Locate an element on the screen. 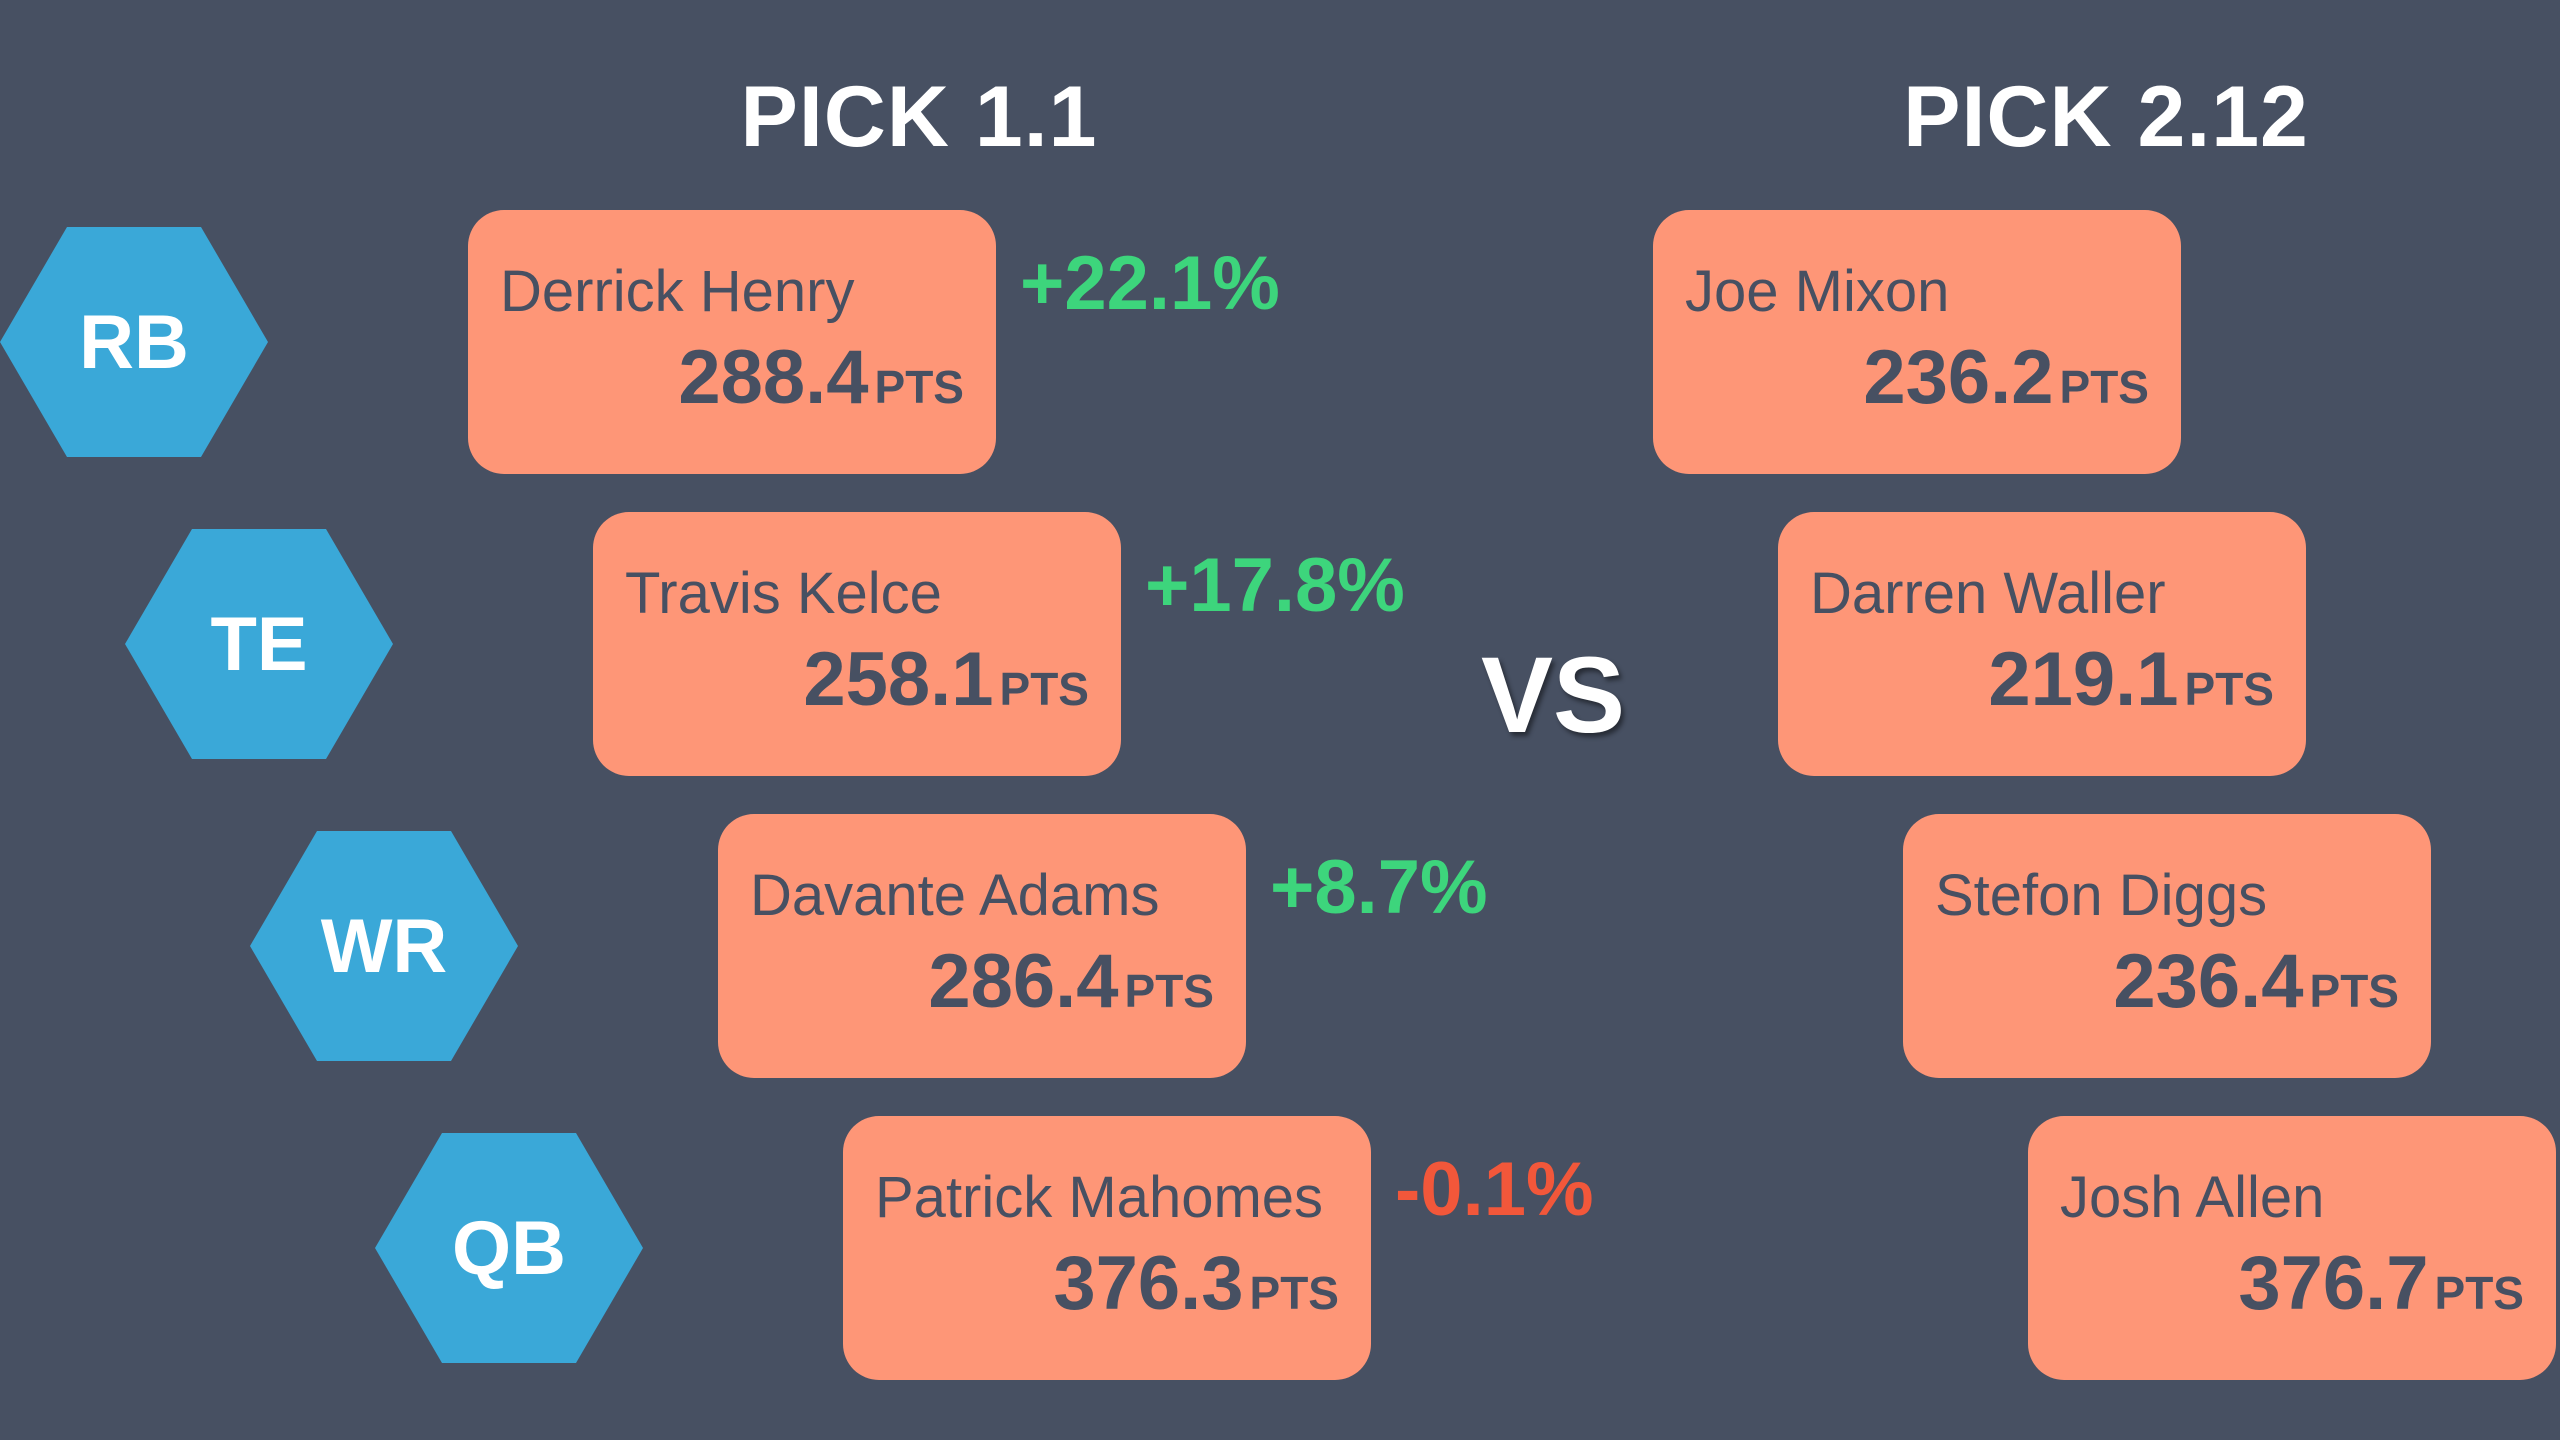 Image resolution: width=2560 pixels, height=1440 pixels. points-value: 258.1 is located at coordinates (898, 679).